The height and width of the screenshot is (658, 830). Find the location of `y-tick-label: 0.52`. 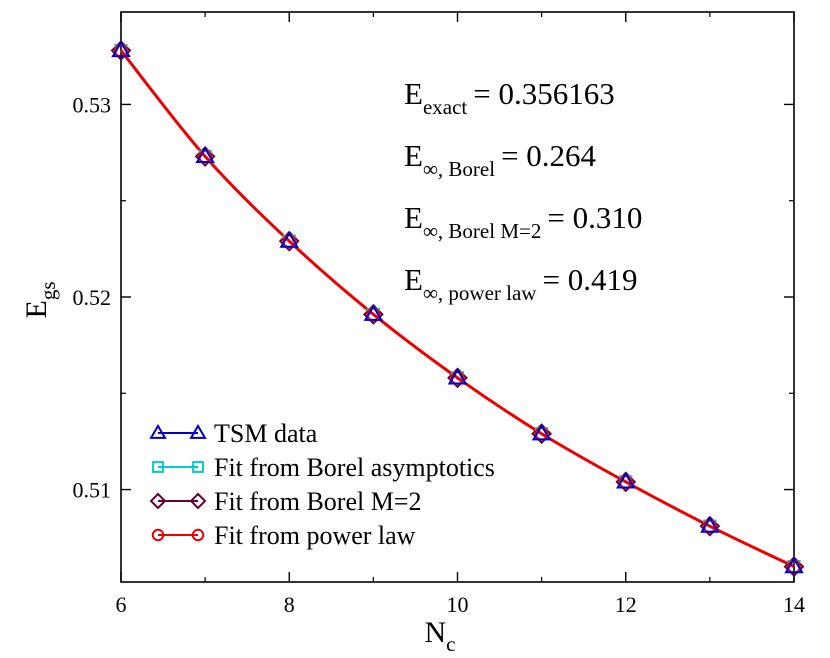

y-tick-label: 0.52 is located at coordinates (92, 297).